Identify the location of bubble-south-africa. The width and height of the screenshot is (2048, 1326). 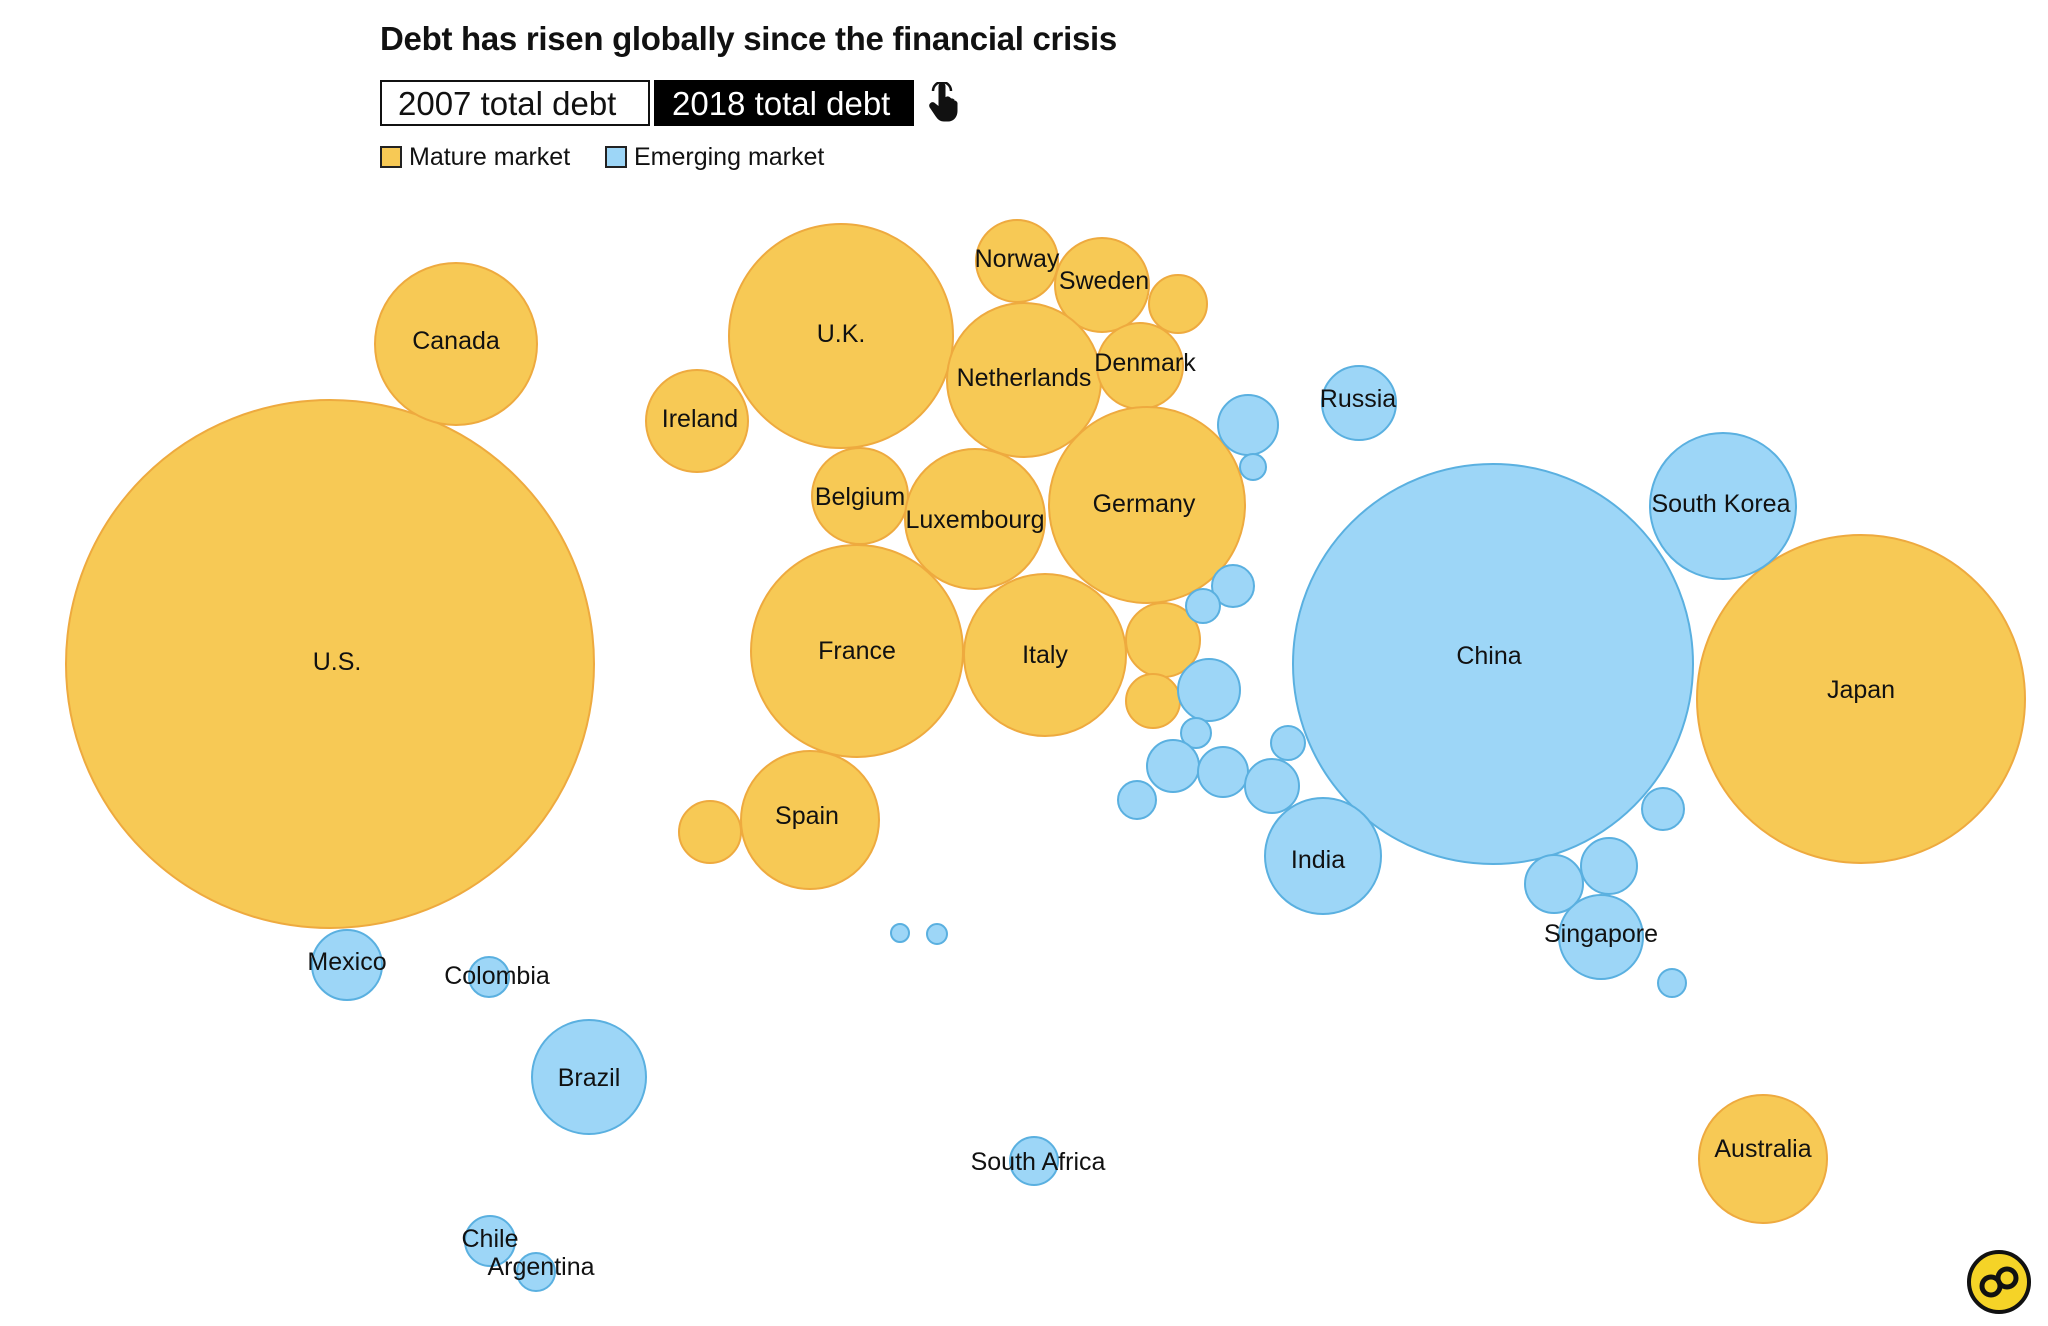
(1034, 1161).